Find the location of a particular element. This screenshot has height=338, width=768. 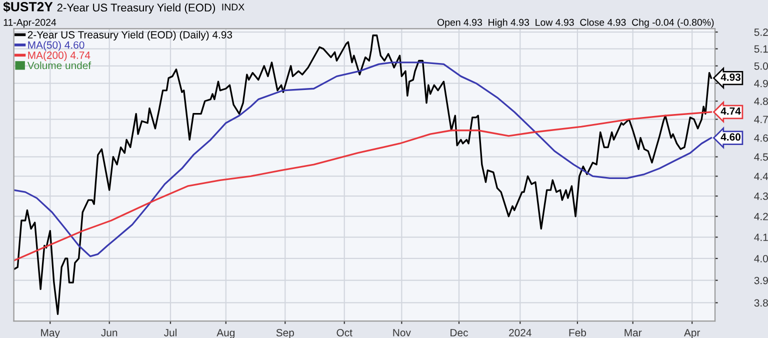

x-tick-label: Jul is located at coordinates (170, 332).